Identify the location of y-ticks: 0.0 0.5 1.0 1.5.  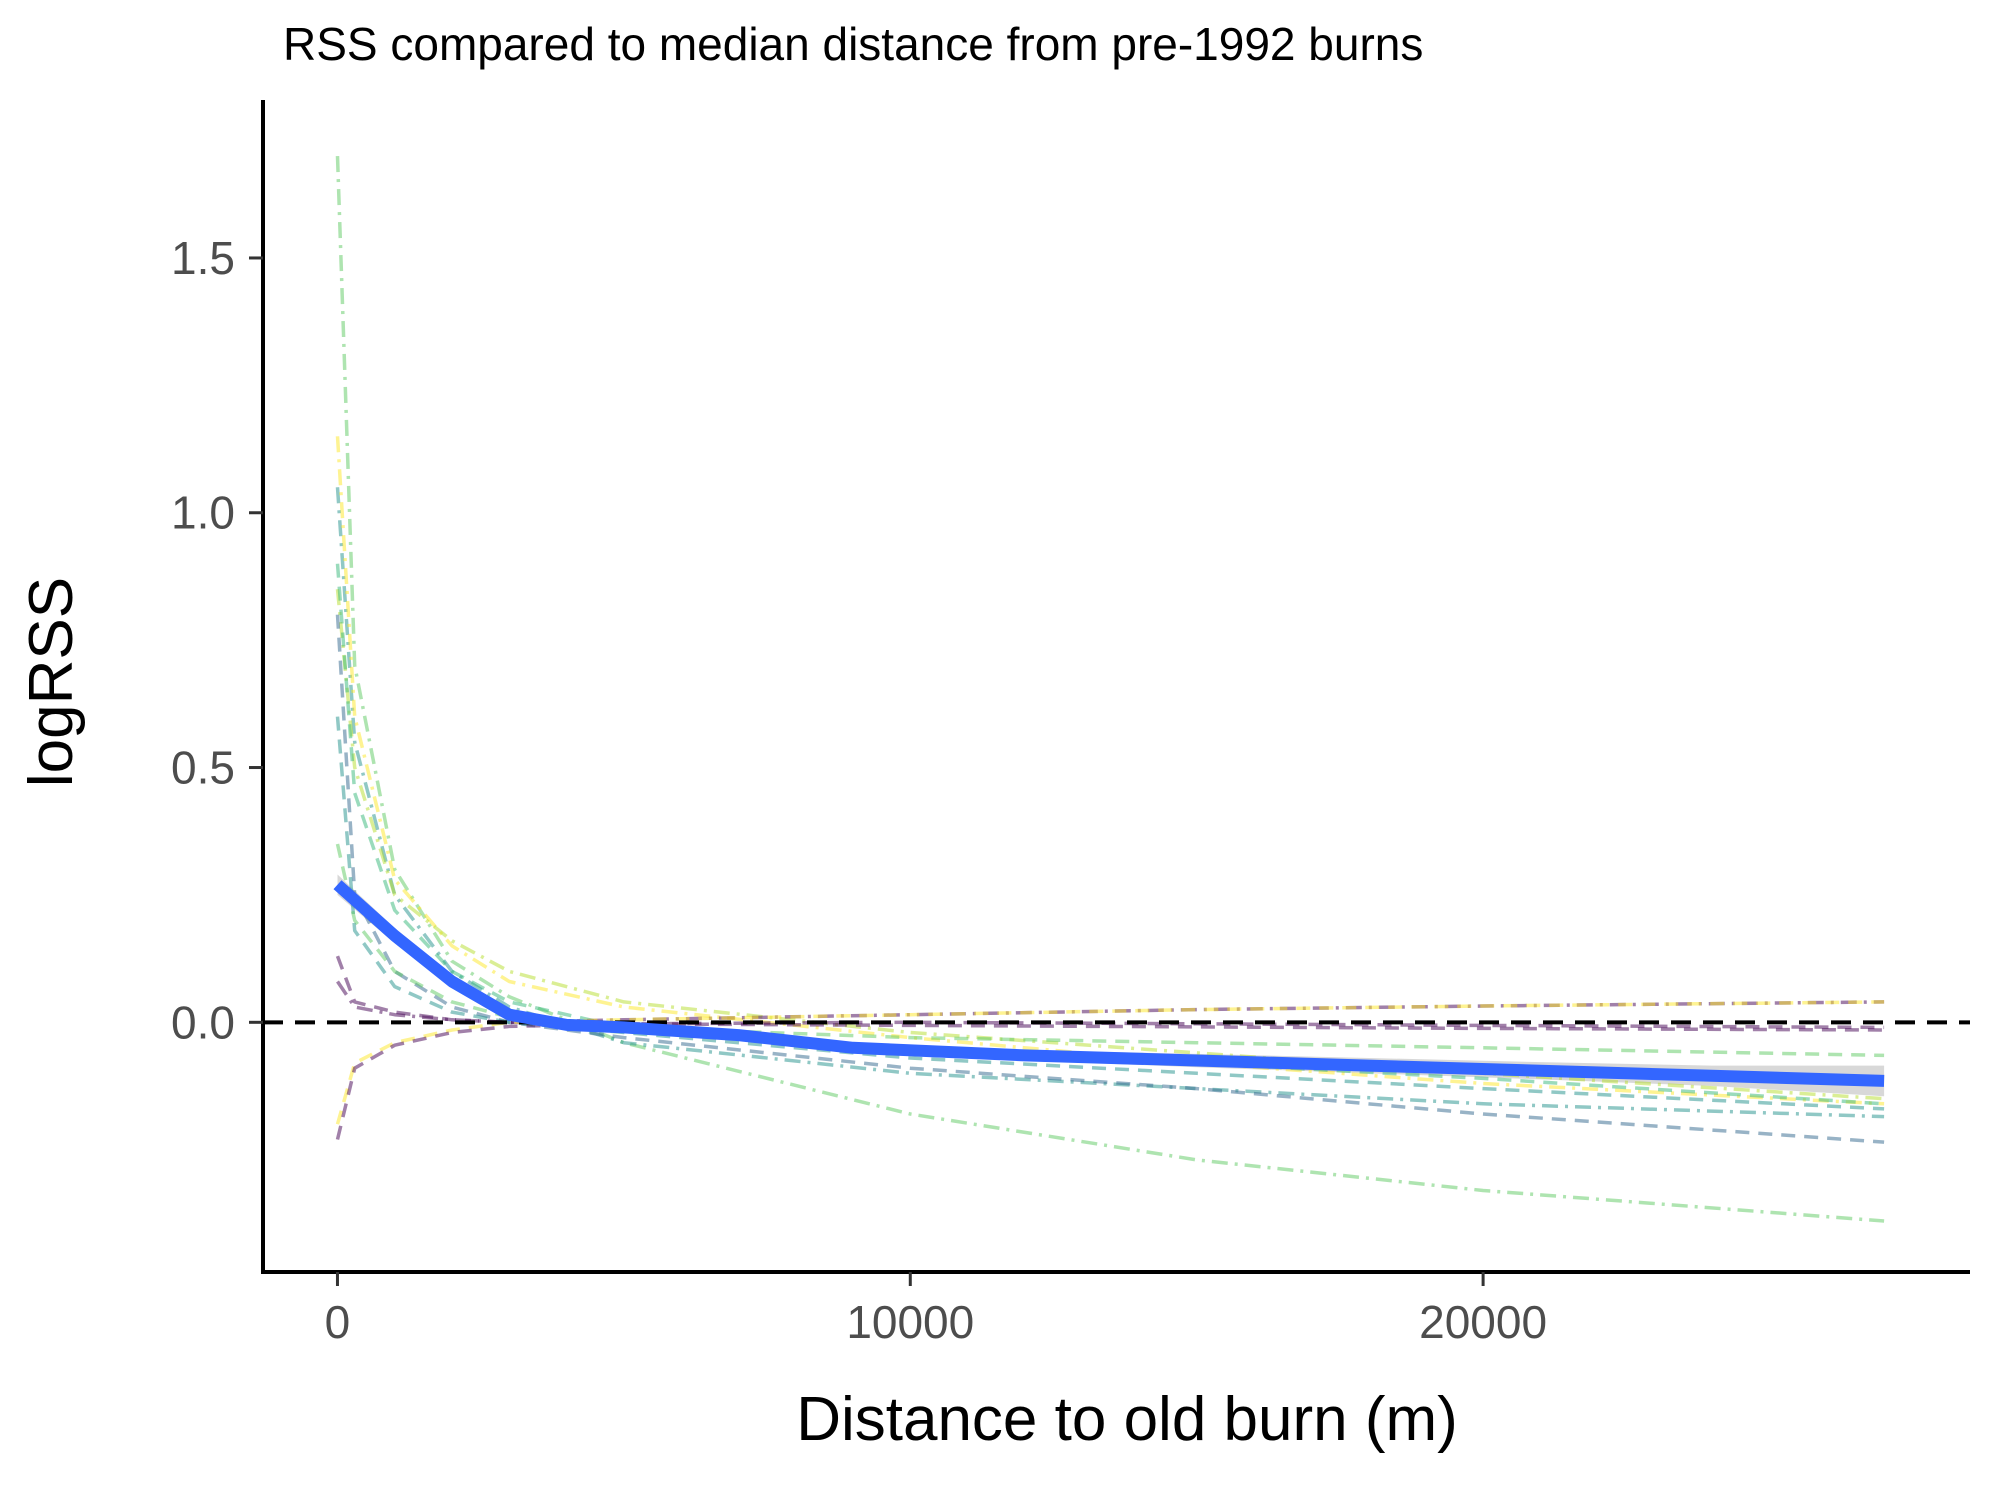
(217, 640).